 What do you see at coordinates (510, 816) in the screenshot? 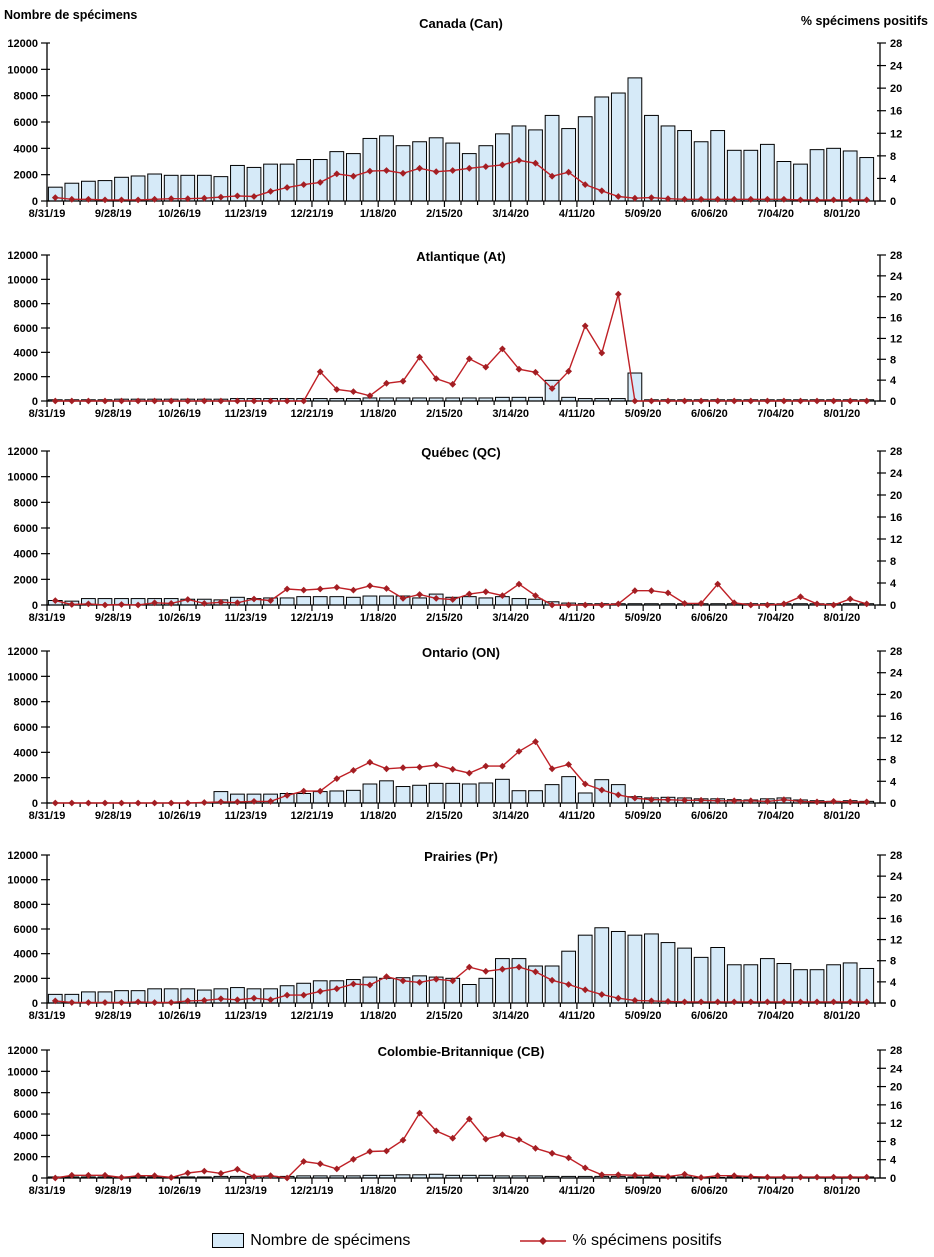
I see `x-tick-label: 3/14/20` at bounding box center [510, 816].